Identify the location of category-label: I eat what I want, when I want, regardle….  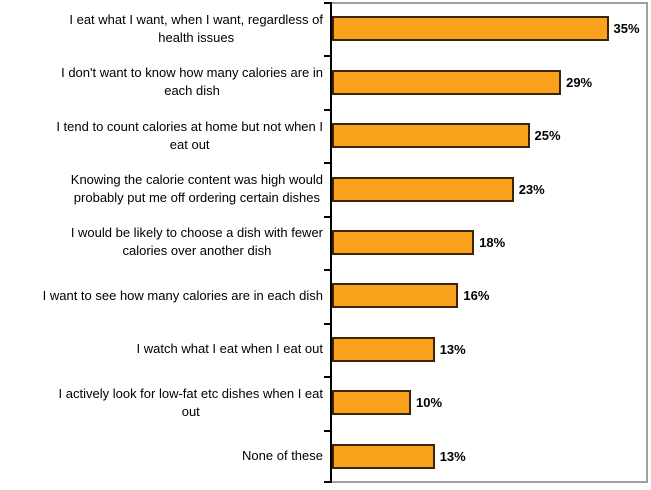
(196, 28).